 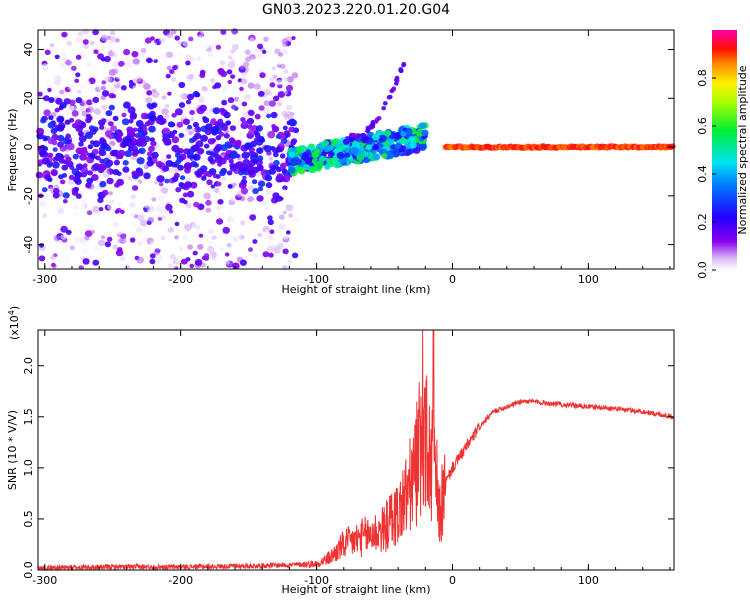 I want to click on snr-x-tick-label: -200, so click(x=180, y=580).